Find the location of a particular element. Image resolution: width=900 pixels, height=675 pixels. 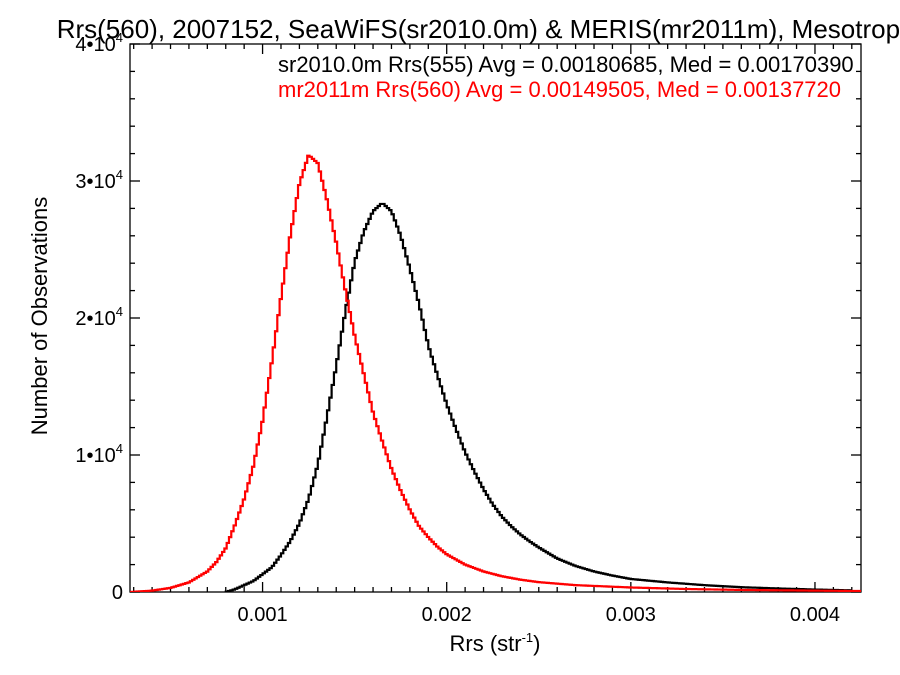

x-tick-label: 0.002 is located at coordinates (447, 615).